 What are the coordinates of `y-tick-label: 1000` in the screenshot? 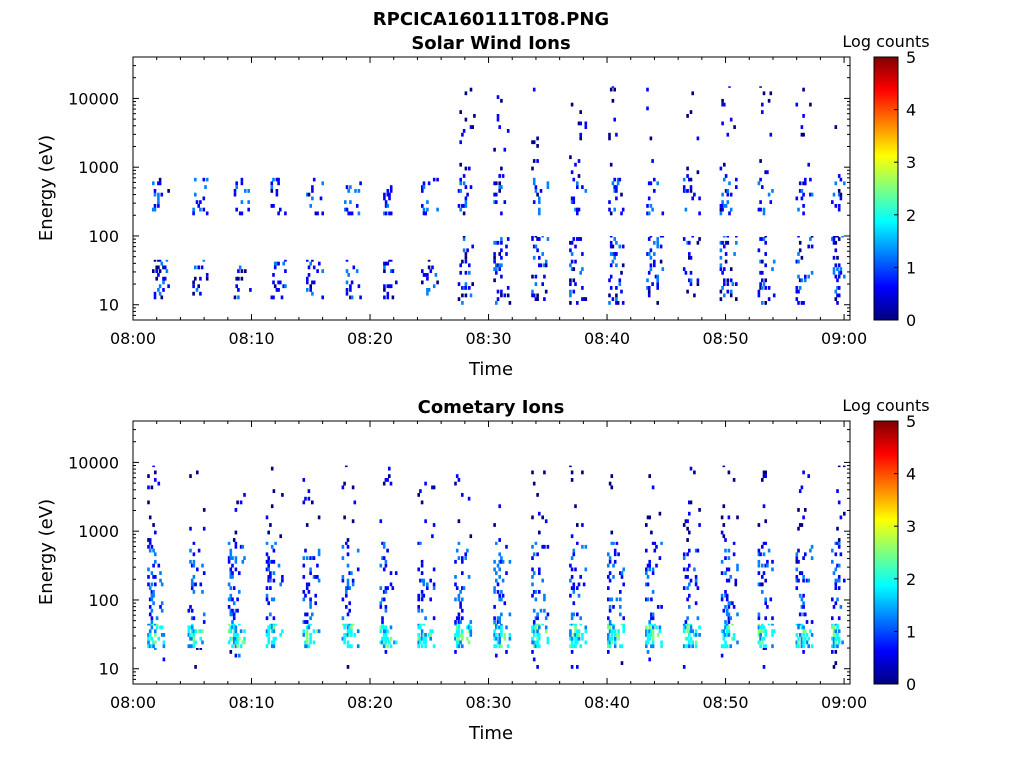 It's located at (98, 531).